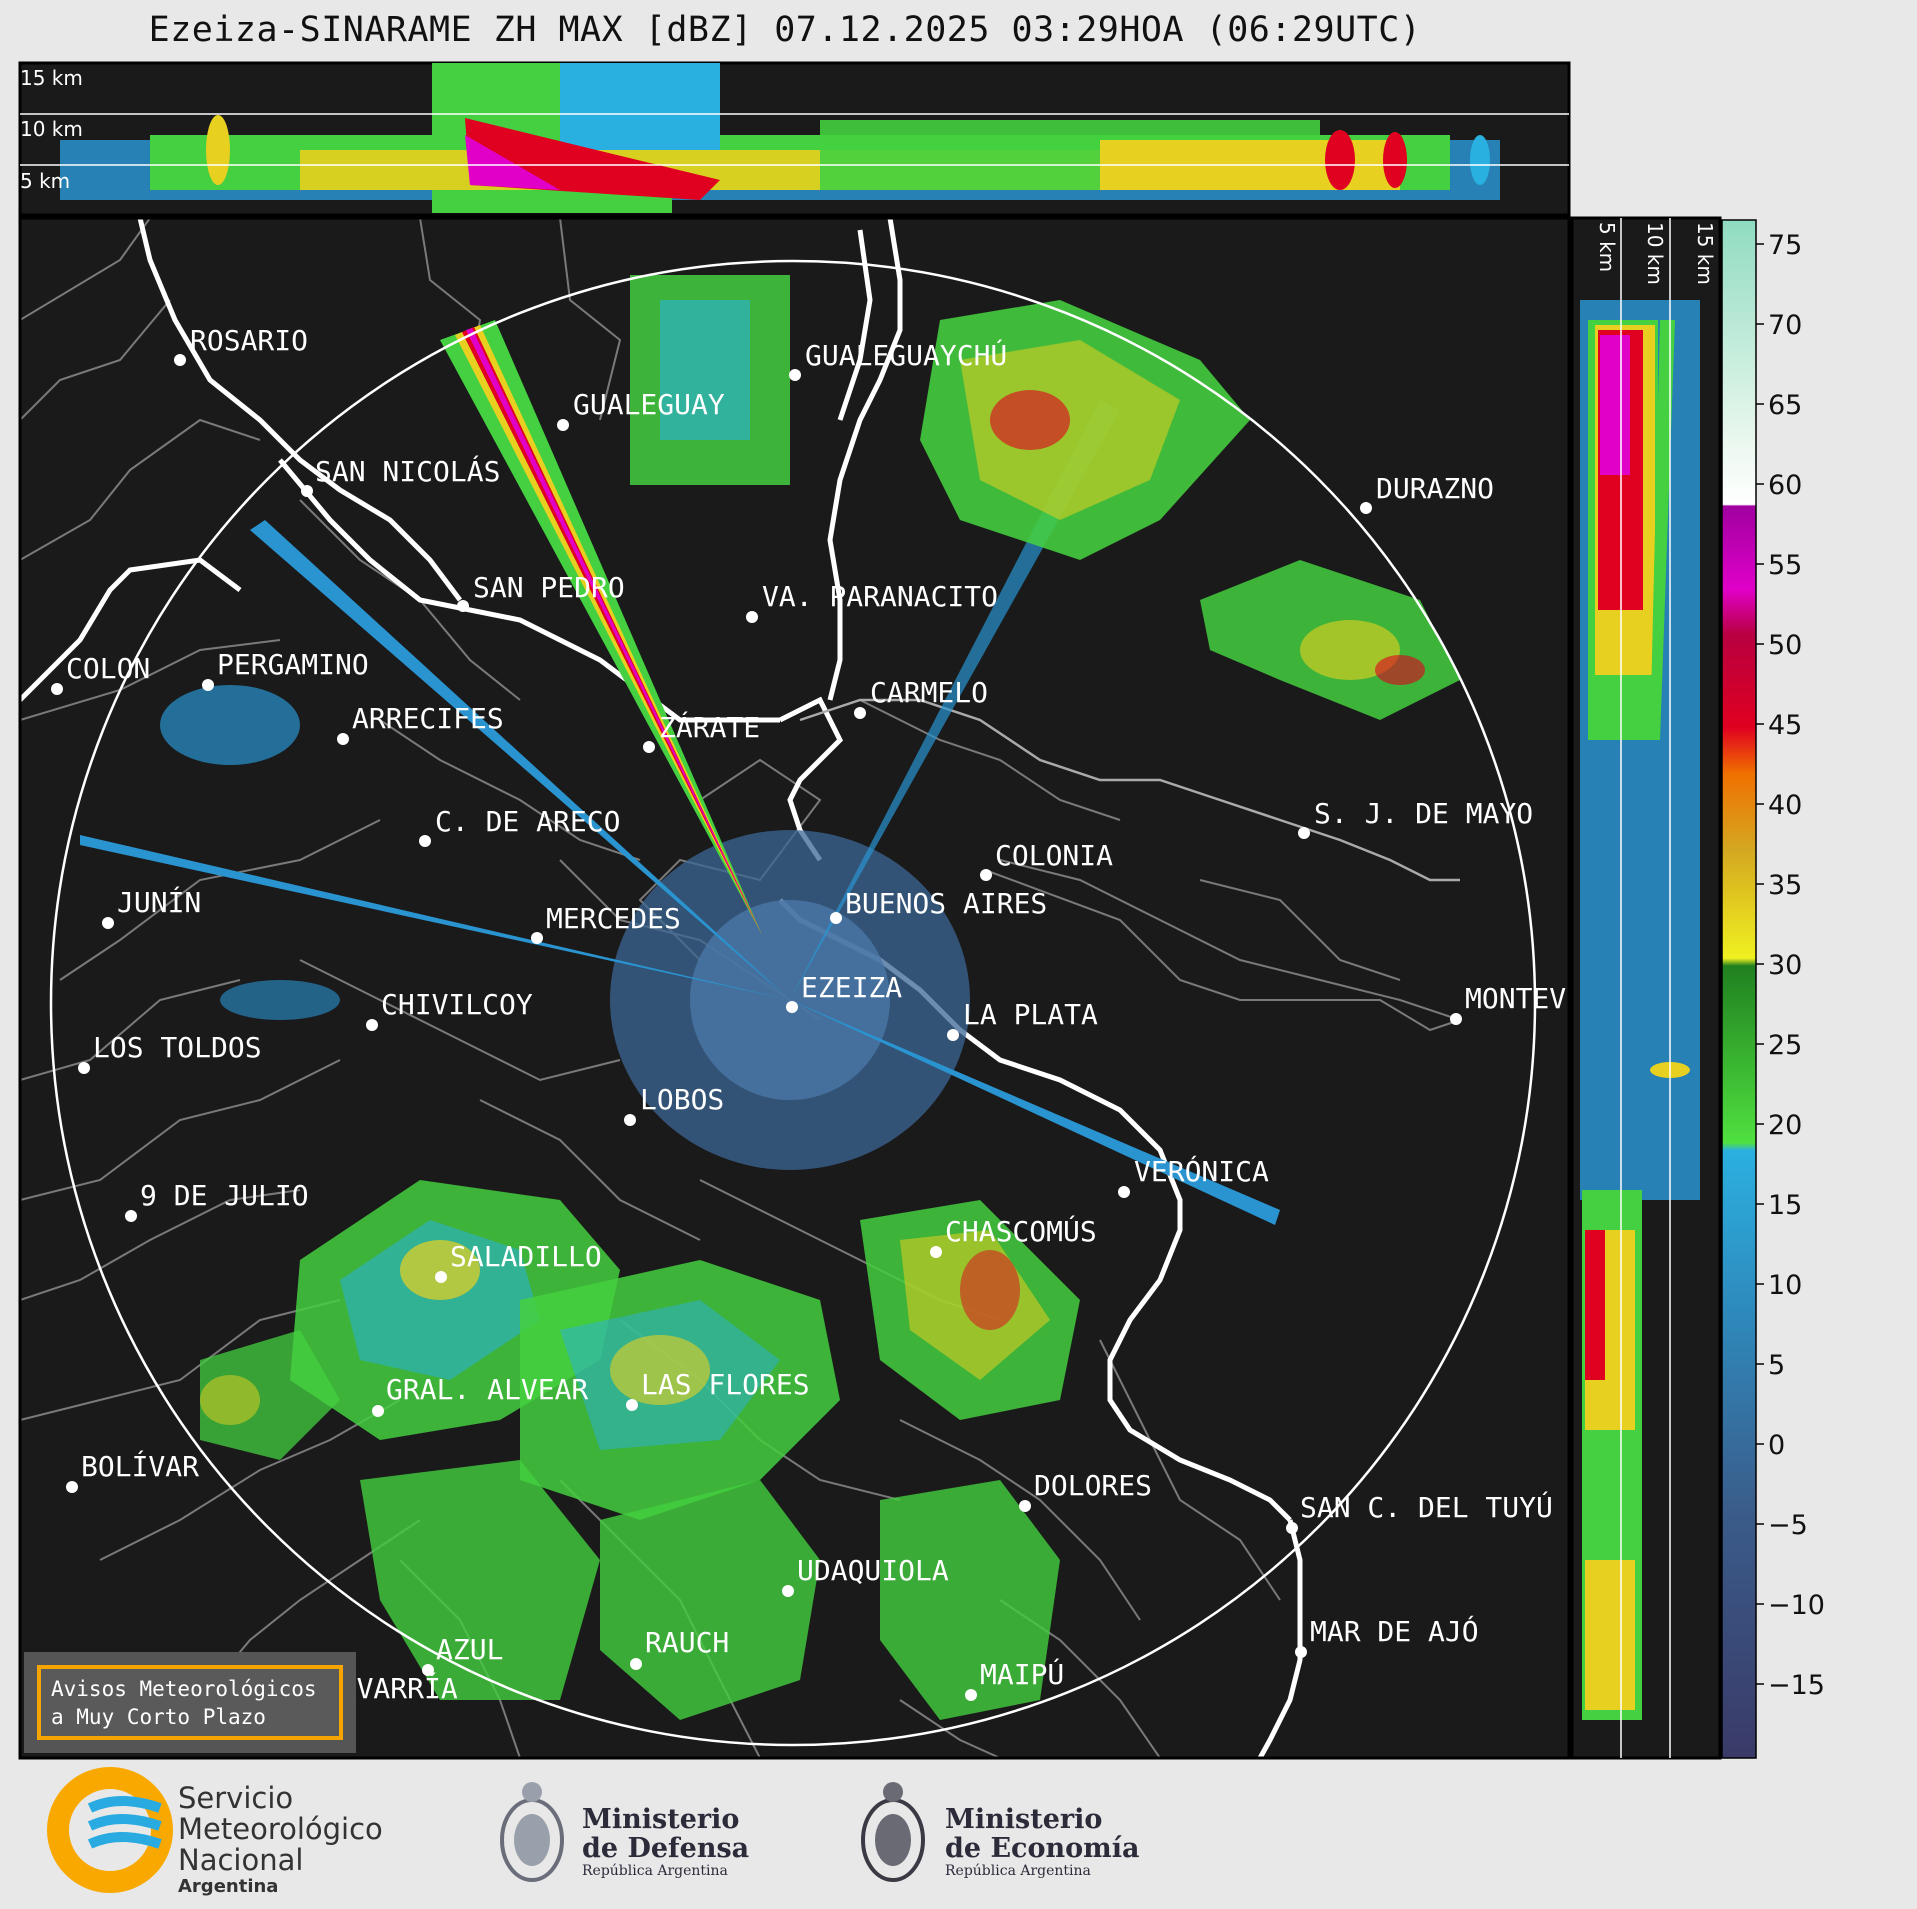  What do you see at coordinates (1796, 1685) in the screenshot?
I see `colorbar-tick: −15` at bounding box center [1796, 1685].